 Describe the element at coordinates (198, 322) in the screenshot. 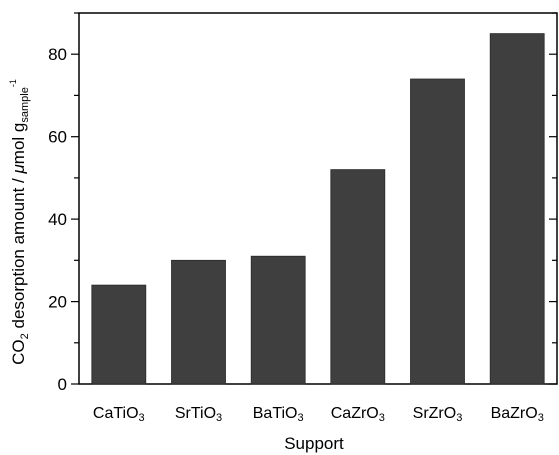

I see `bar-srtio3` at that location.